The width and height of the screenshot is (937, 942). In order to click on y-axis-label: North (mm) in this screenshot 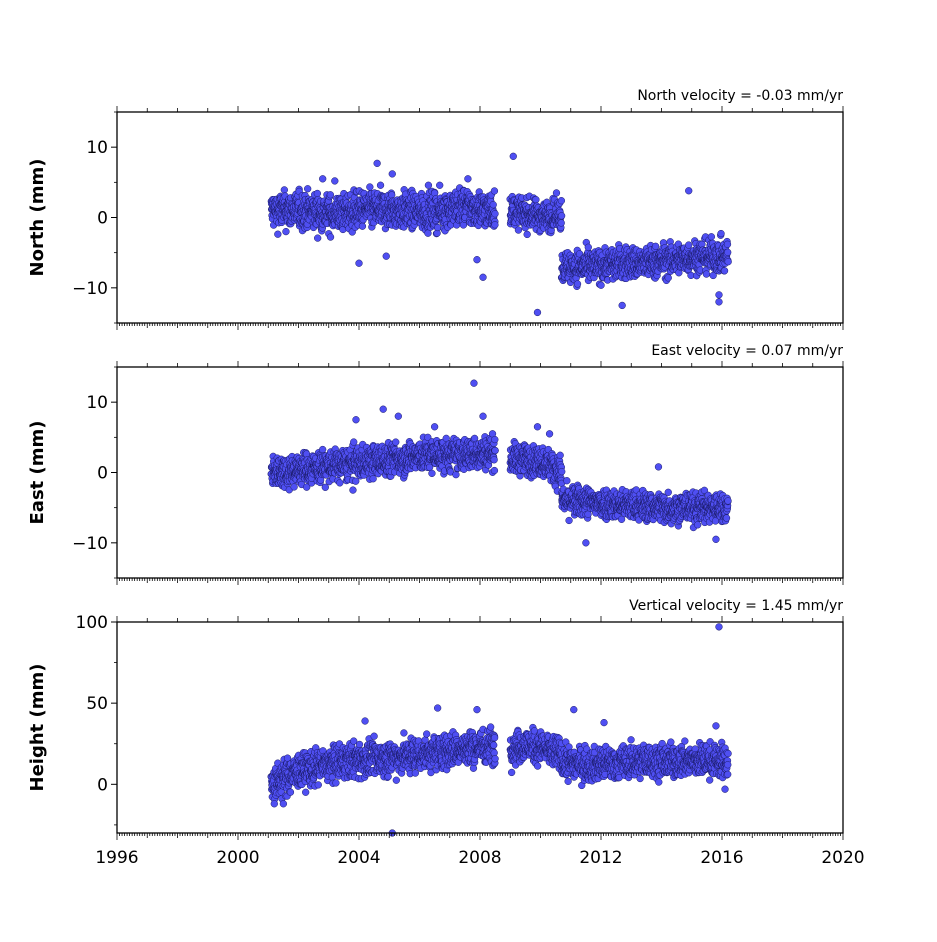, I will do `click(37, 218)`.